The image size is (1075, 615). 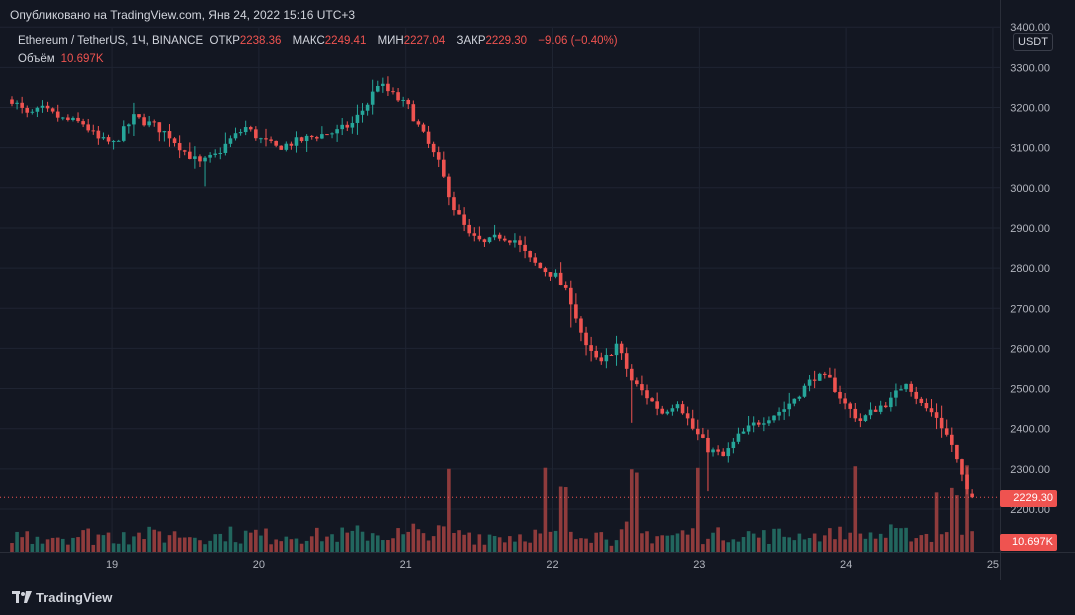 I want to click on price-tick-label: 2900.00, so click(x=1030, y=229).